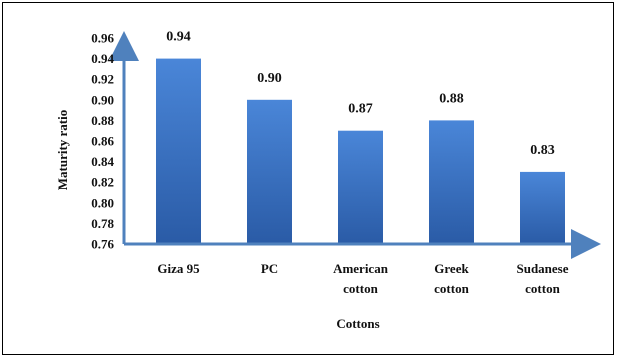 The image size is (619, 360). What do you see at coordinates (102, 161) in the screenshot?
I see `y-tick-label: 0.84` at bounding box center [102, 161].